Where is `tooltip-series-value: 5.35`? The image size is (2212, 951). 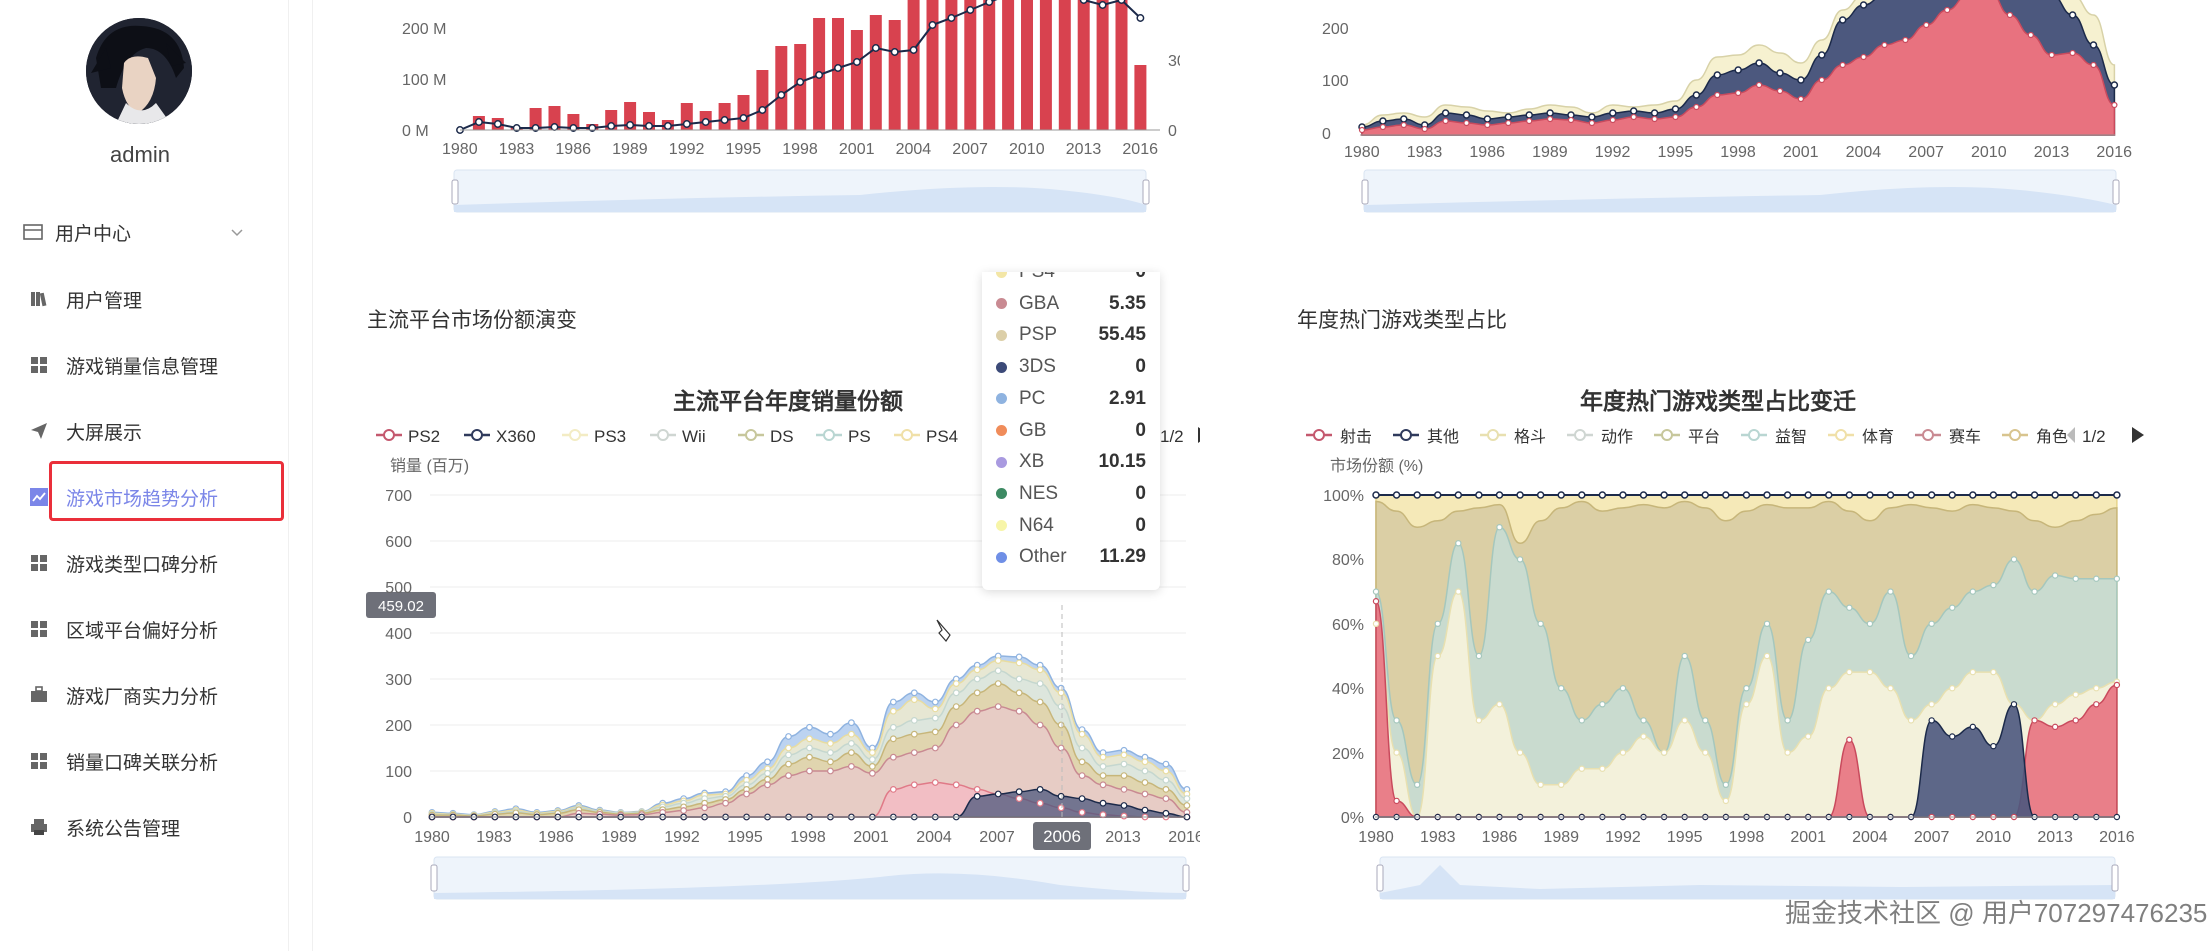 tooltip-series-value: 5.35 is located at coordinates (1127, 303).